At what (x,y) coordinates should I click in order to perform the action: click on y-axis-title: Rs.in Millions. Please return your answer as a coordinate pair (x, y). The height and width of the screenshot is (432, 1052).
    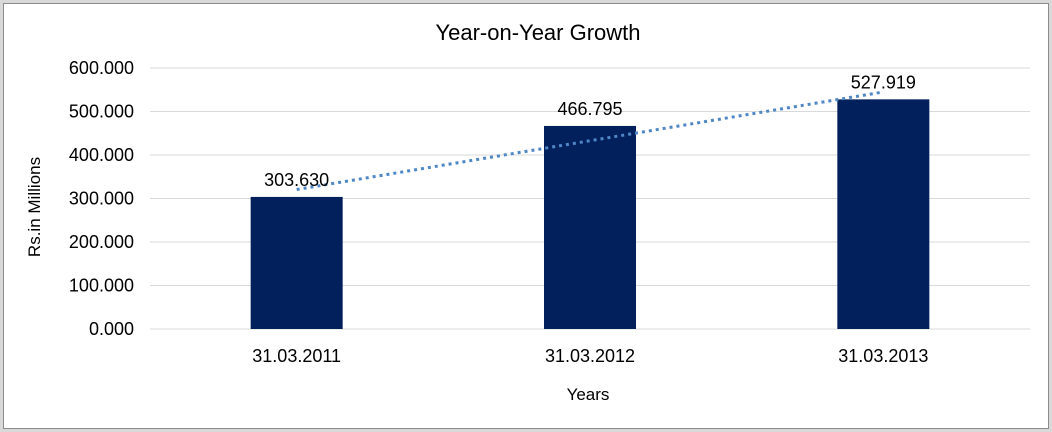
    Looking at the image, I should click on (34, 207).